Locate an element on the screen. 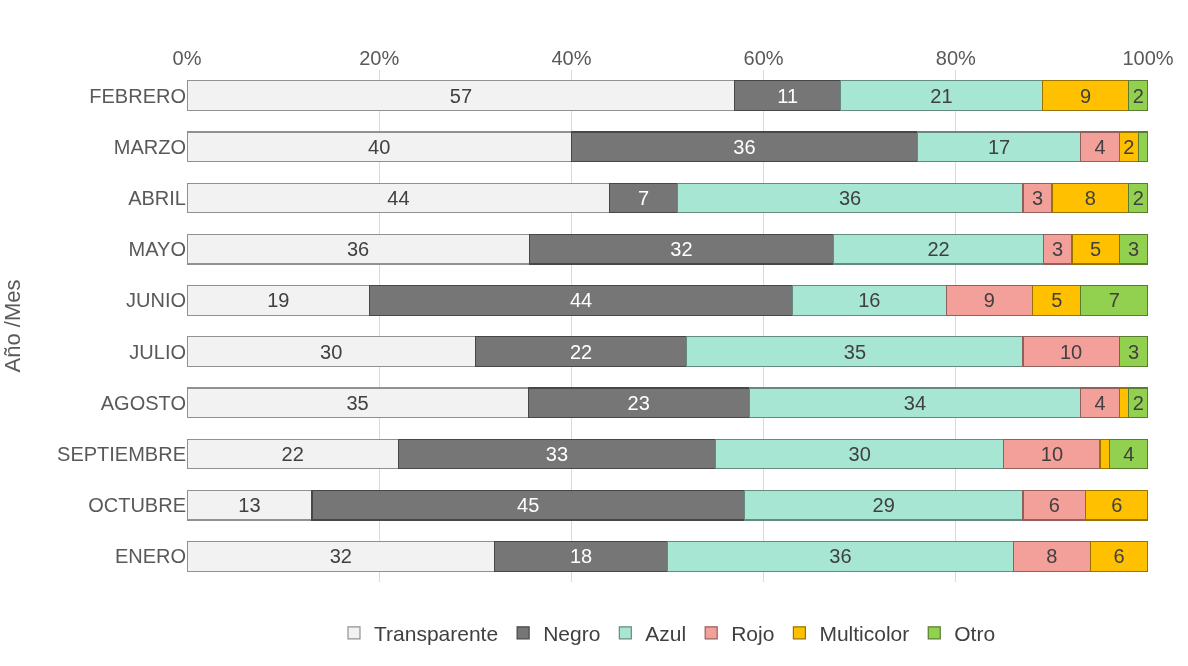 This screenshot has width=1188, height=666. x-tick-label: 20% is located at coordinates (379, 58).